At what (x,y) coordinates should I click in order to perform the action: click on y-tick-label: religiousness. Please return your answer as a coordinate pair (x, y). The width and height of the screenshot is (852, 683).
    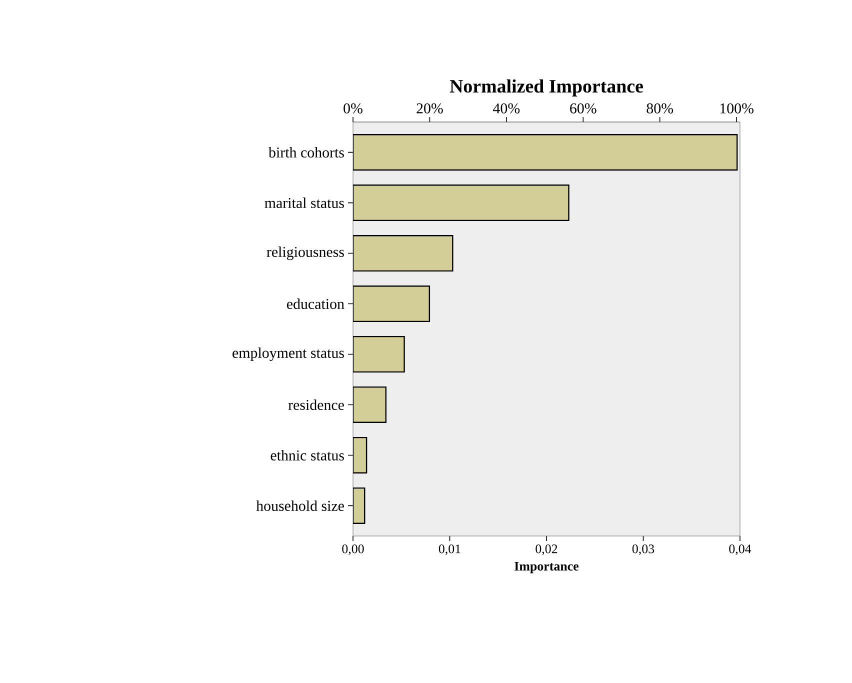
    Looking at the image, I should click on (305, 253).